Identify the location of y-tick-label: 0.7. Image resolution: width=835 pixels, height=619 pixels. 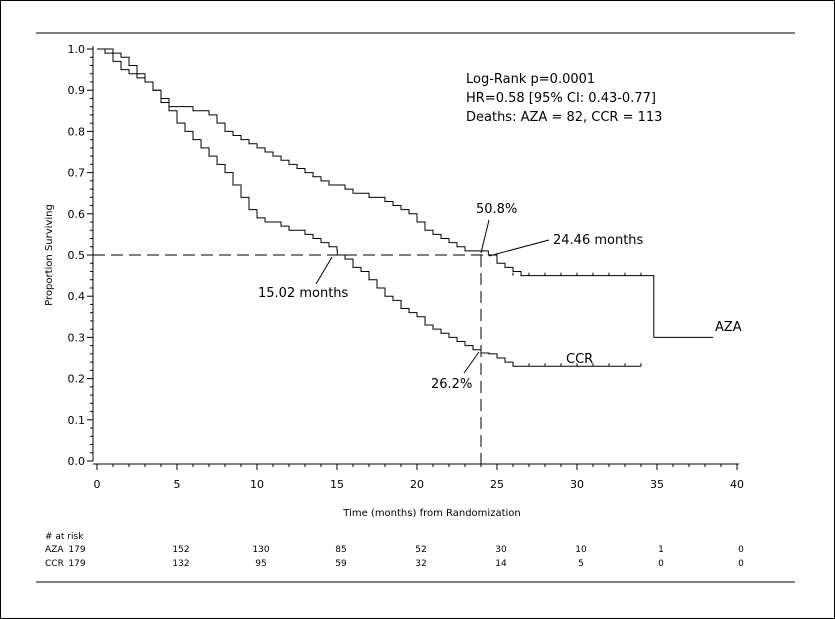
(77, 173).